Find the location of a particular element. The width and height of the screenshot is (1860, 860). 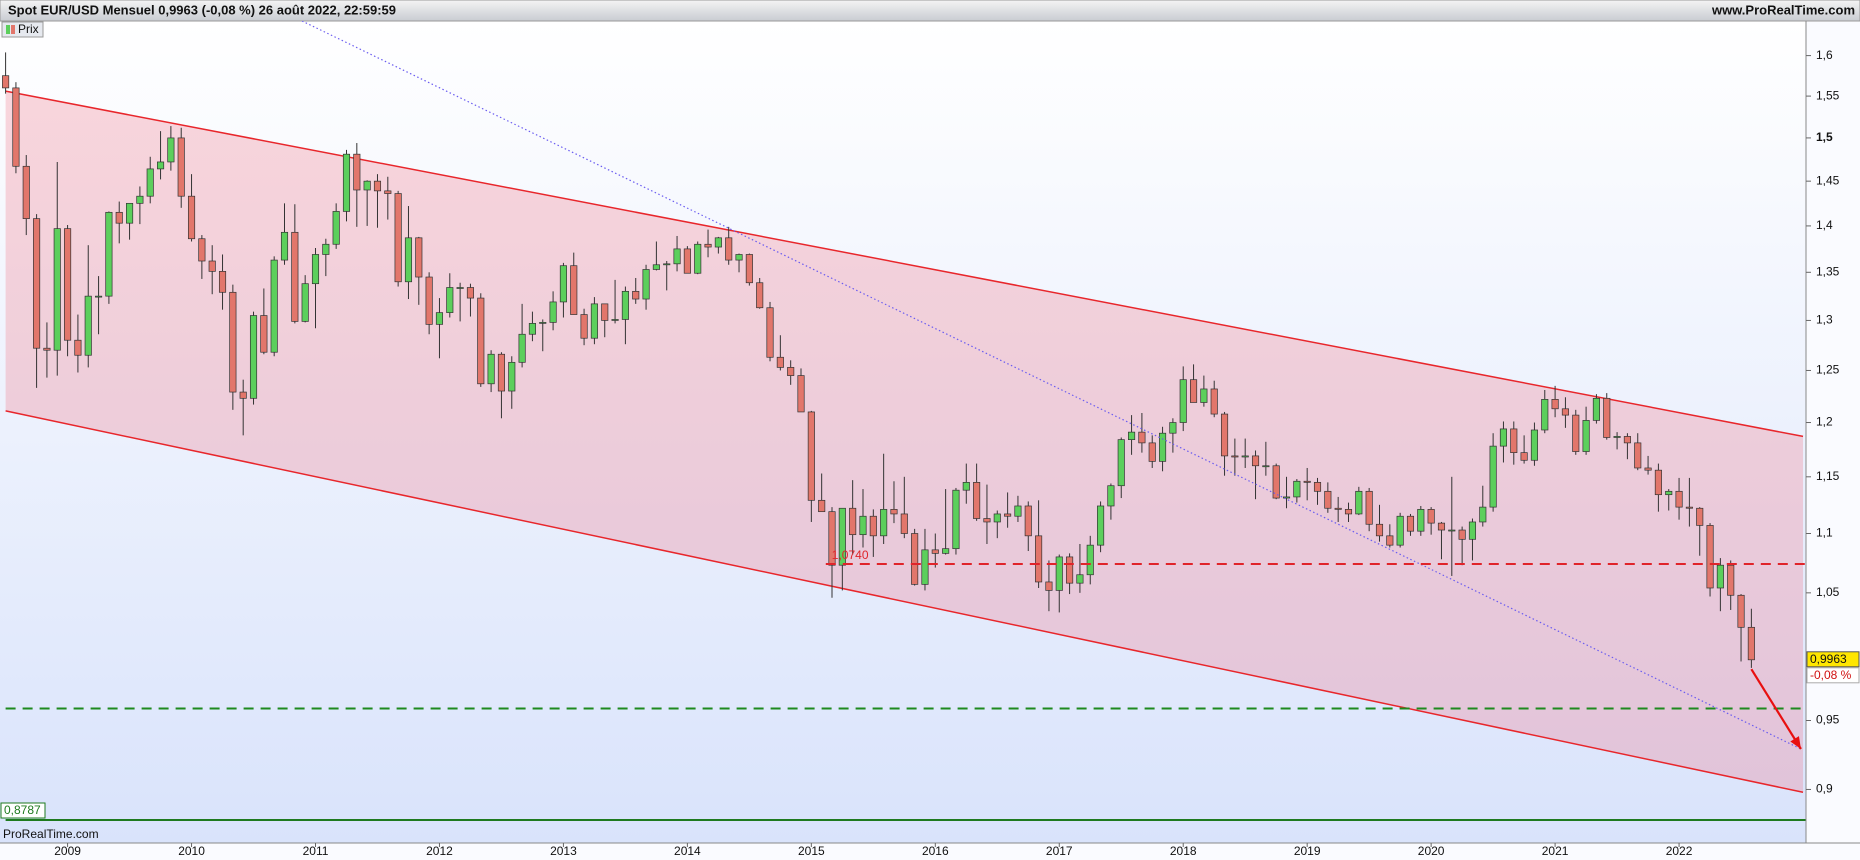

y-tick-label: 1,2 is located at coordinates (1824, 422).